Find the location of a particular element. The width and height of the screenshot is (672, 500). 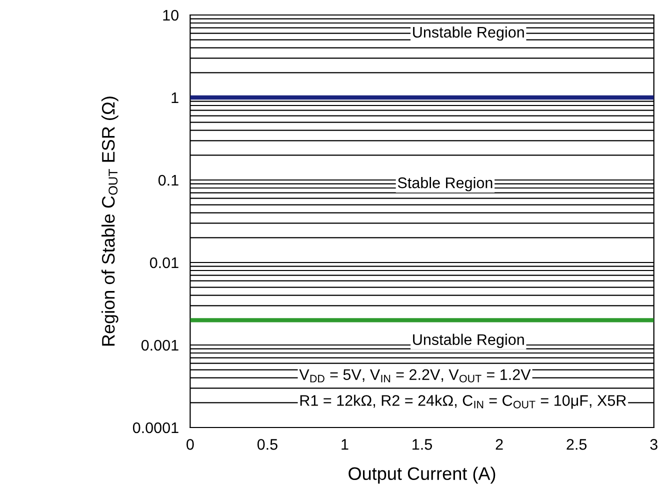

x-axis-title: Output Current (A) is located at coordinates (422, 475).